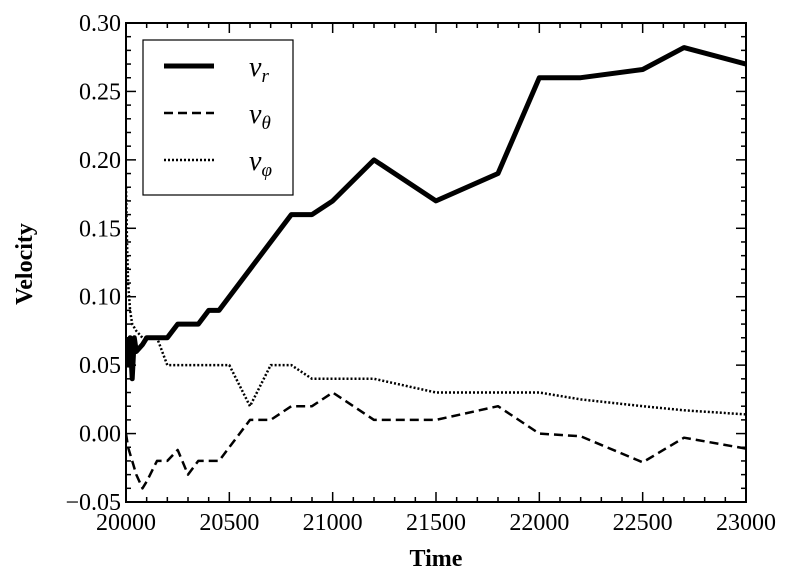  I want to click on x-tick-label: 22000, so click(539, 523).